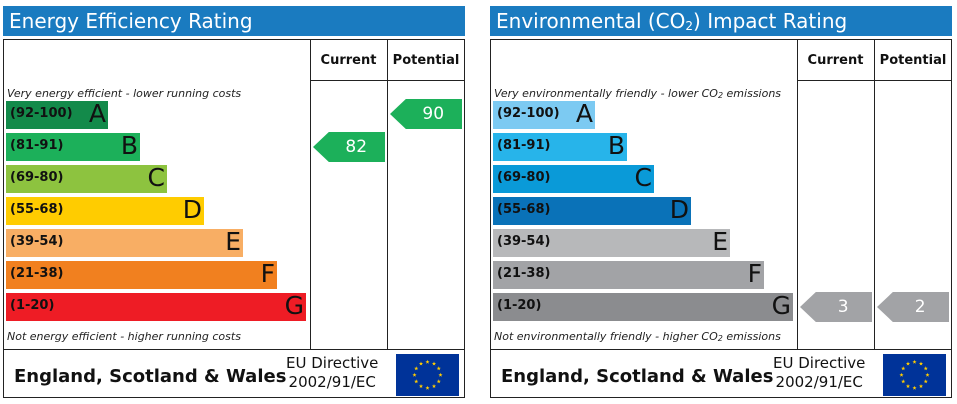 The width and height of the screenshot is (957, 404). I want to click on energy-footer-directive: EU Directive 2002/91/EC, so click(332, 373).